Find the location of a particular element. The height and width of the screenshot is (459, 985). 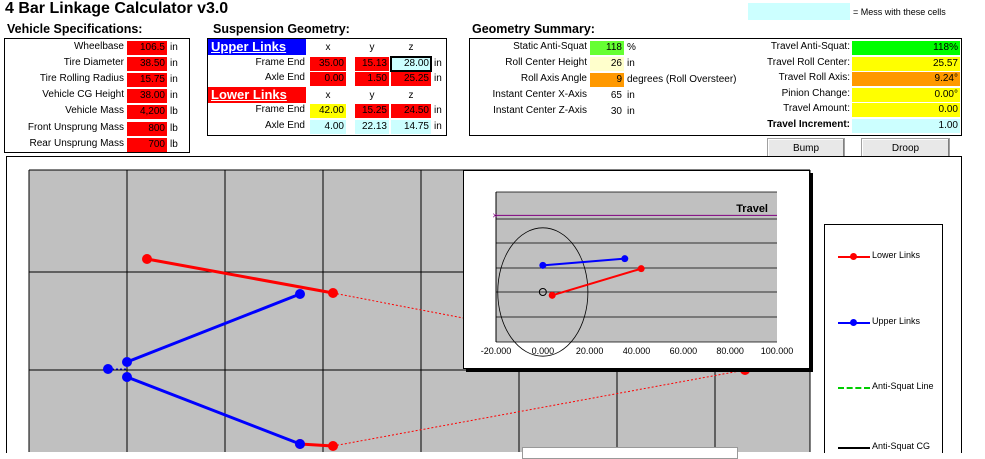

vehicle-spec-input: 15.75 is located at coordinates (147, 80).